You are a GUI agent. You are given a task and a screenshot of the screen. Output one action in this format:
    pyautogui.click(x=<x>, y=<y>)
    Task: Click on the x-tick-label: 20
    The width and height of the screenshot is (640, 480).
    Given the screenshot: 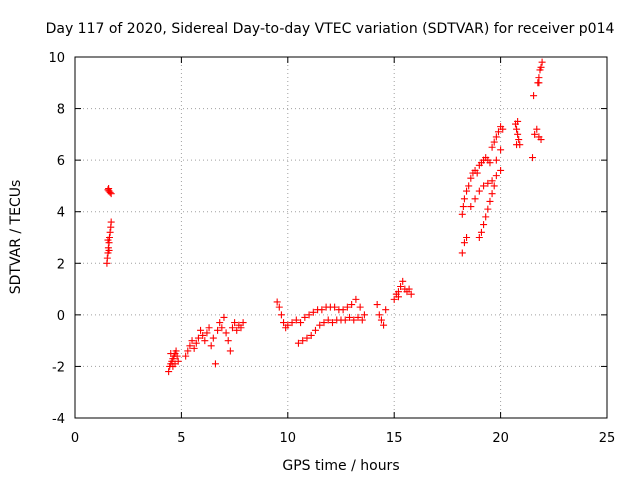 What is the action you would take?
    pyautogui.click(x=500, y=438)
    